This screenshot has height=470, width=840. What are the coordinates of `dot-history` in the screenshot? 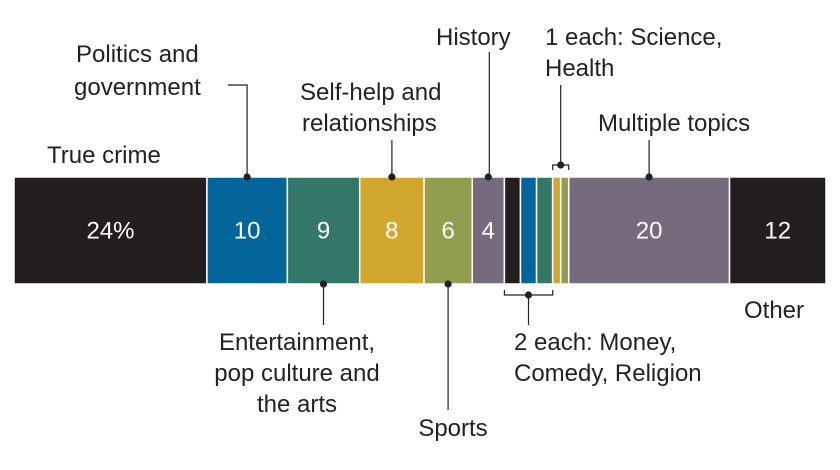 It's located at (488, 177).